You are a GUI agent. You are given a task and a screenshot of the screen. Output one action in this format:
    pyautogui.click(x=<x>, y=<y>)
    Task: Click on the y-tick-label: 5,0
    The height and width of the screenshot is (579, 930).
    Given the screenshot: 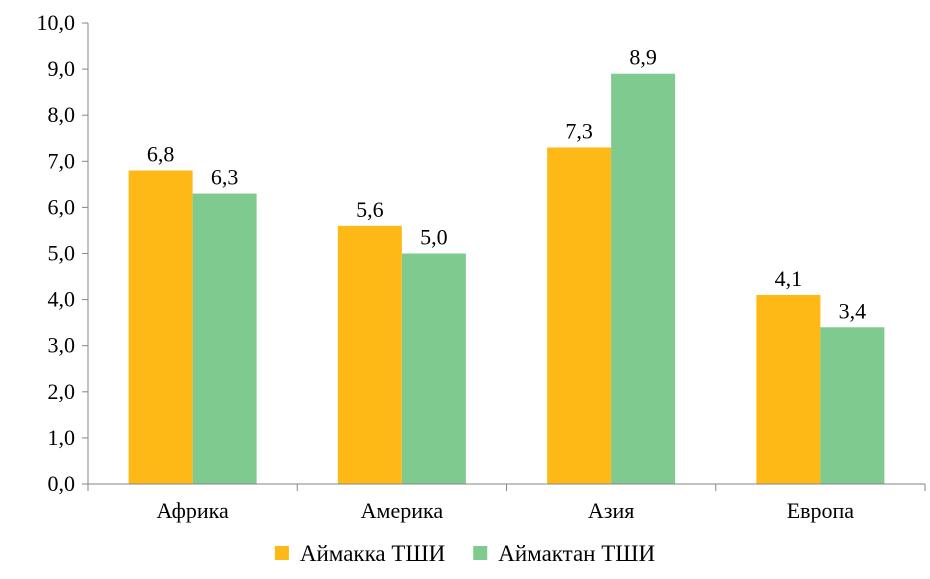 What is the action you would take?
    pyautogui.click(x=62, y=253)
    